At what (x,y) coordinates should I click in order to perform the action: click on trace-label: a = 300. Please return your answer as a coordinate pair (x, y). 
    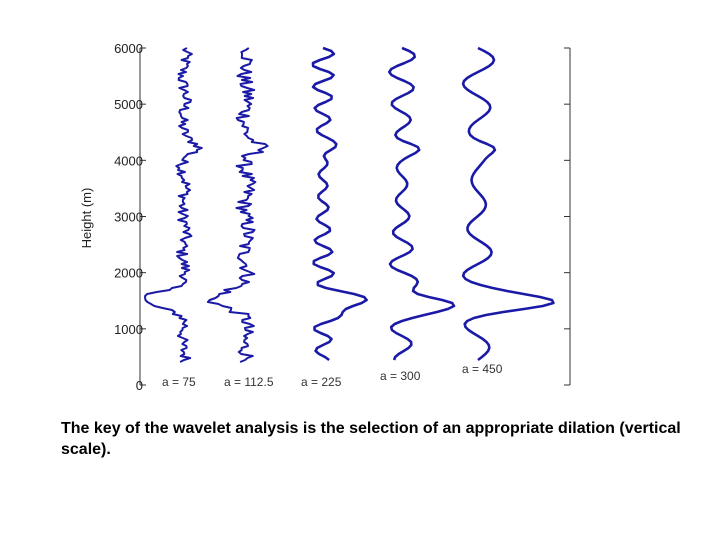
    Looking at the image, I should click on (400, 376).